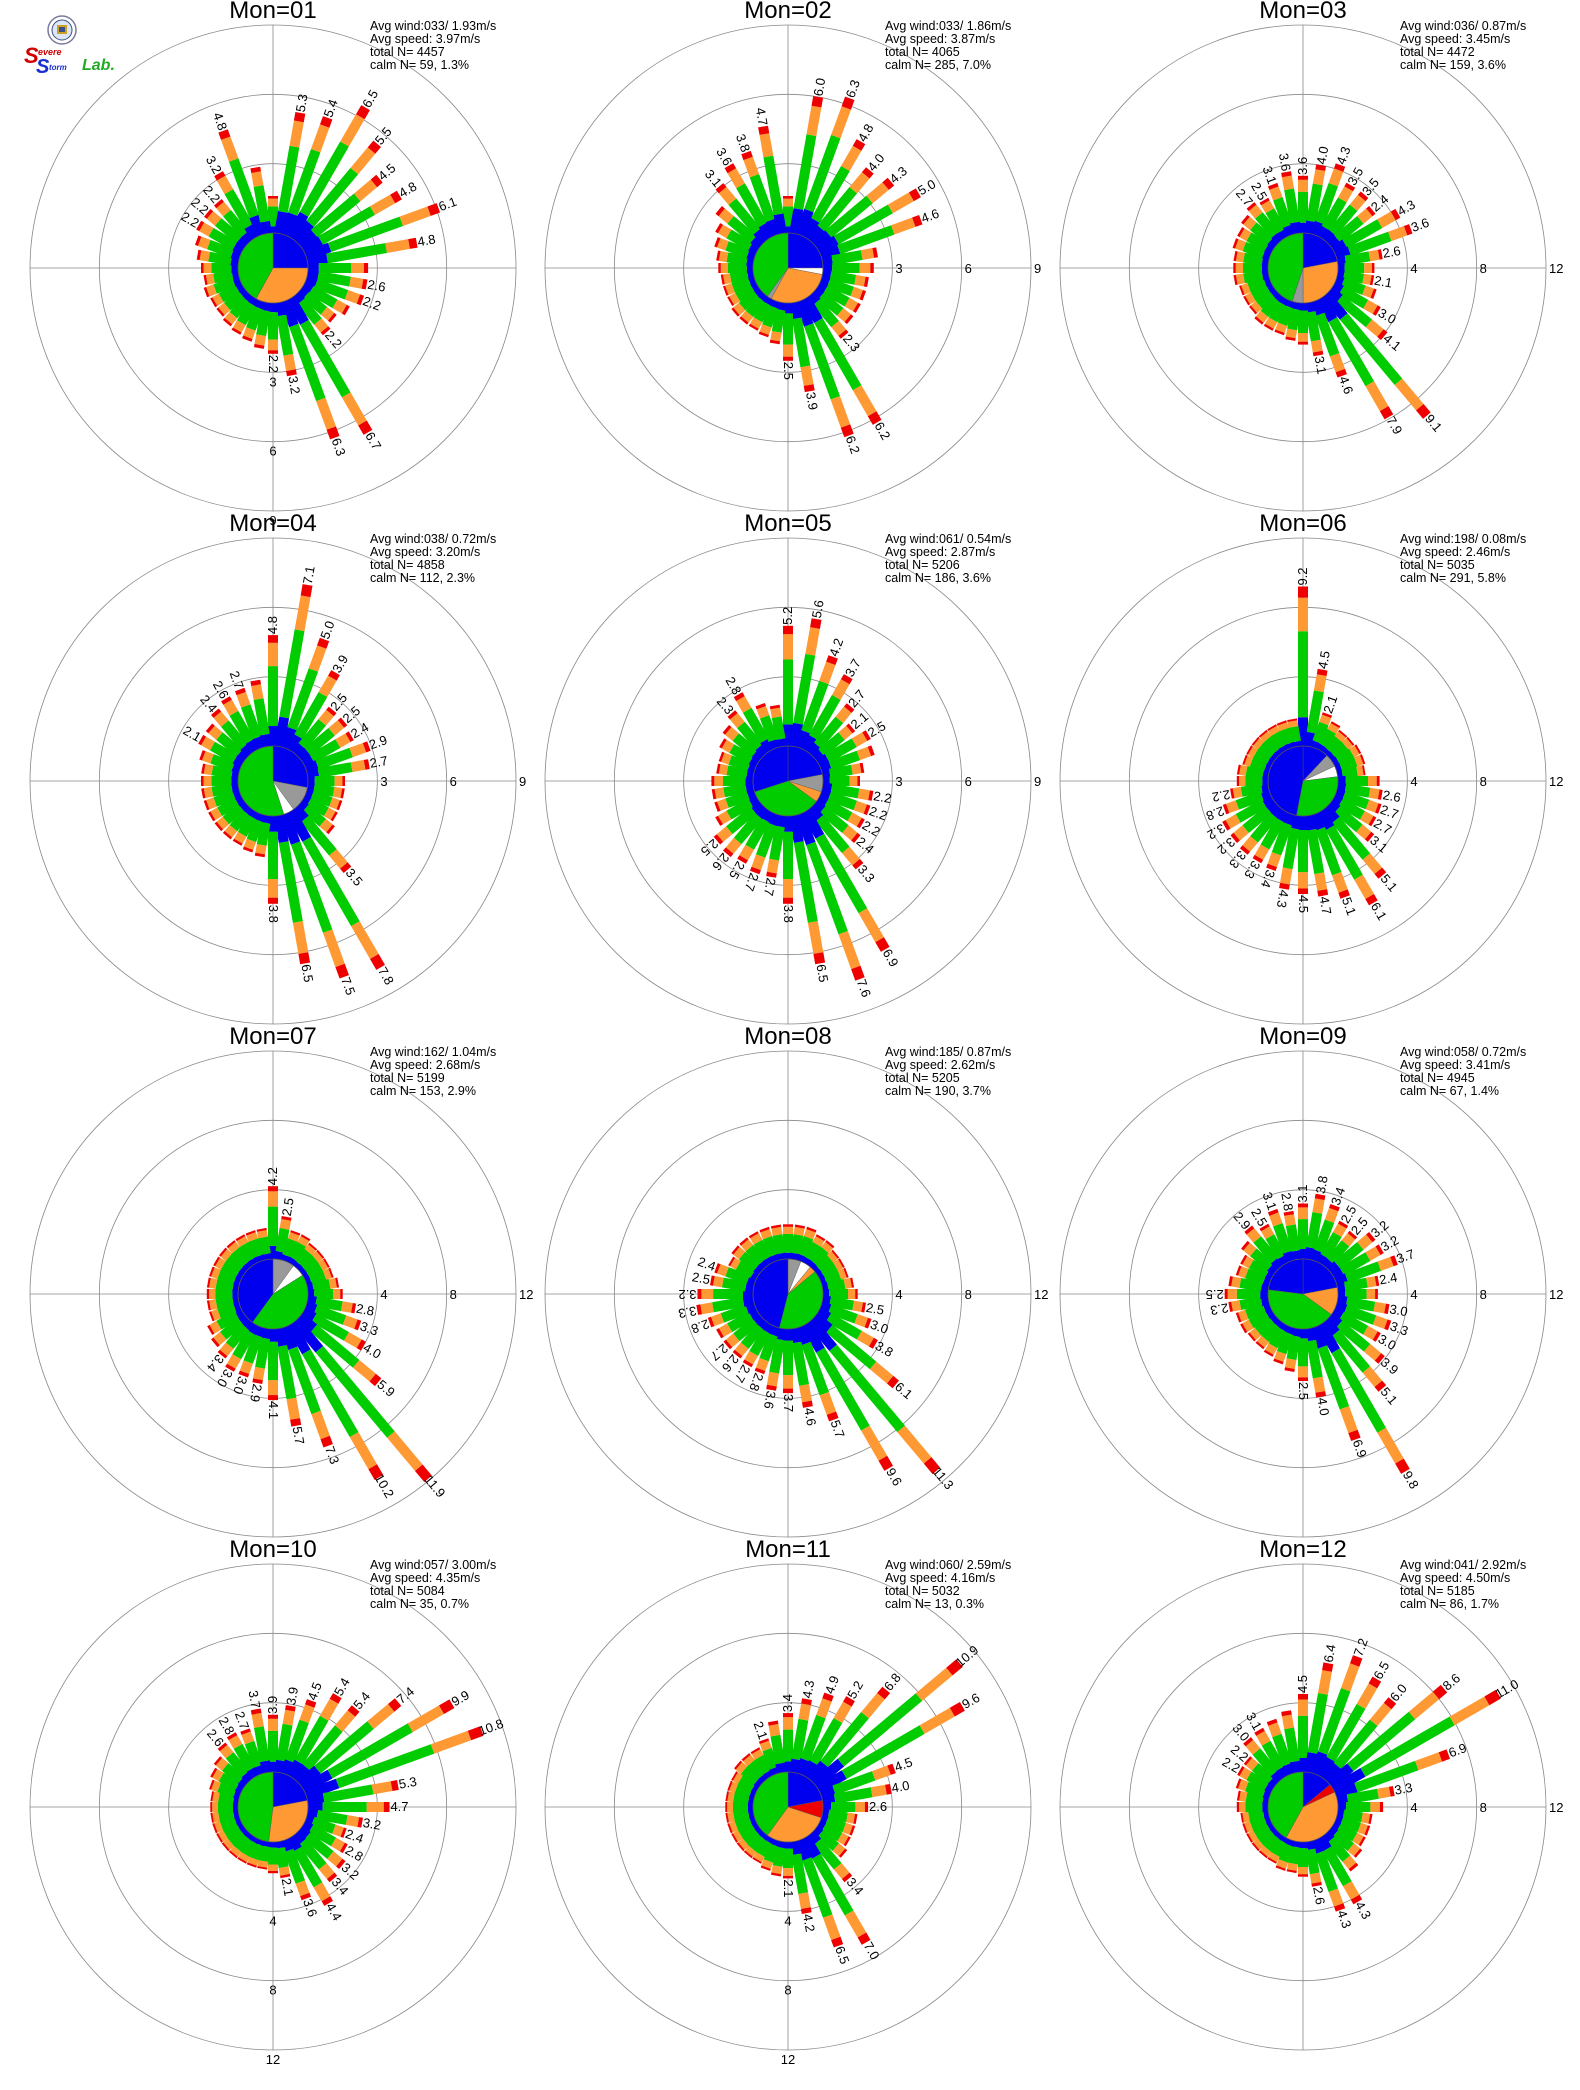  Describe the element at coordinates (822, 973) in the screenshot. I see `bar-value-label: 6.5` at that location.